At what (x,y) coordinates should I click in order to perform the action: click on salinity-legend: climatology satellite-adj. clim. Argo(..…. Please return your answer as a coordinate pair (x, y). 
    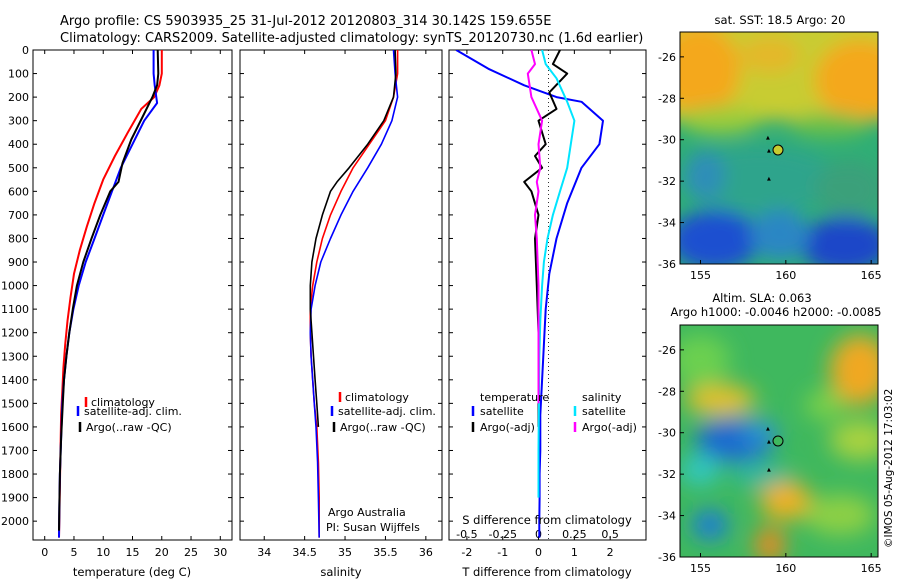
    Looking at the image, I should click on (383, 412).